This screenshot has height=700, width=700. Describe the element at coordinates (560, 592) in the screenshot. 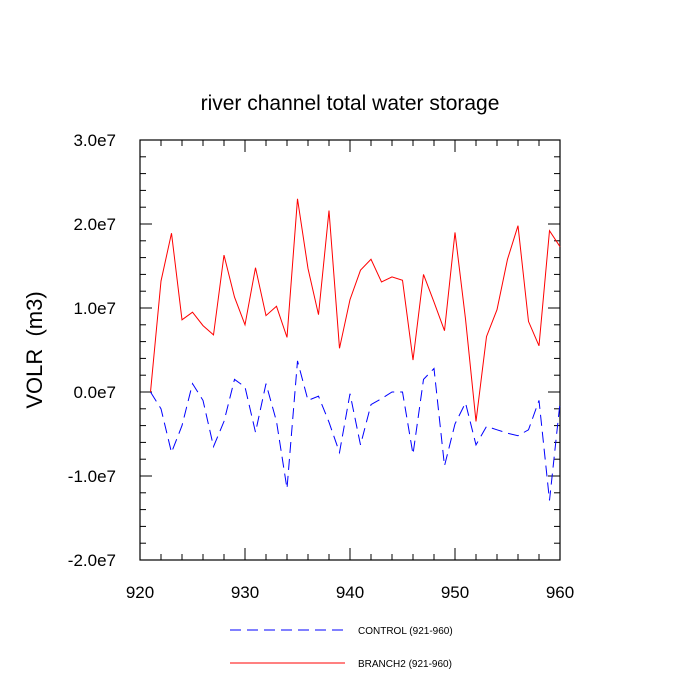

I see `x-tick-label: 960` at that location.